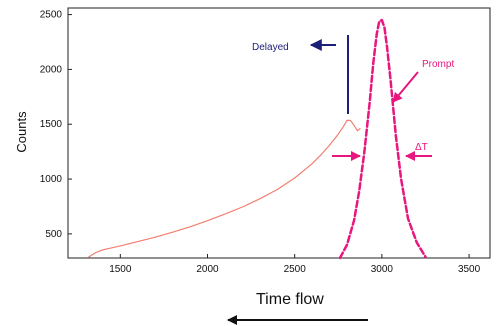 The width and height of the screenshot is (497, 326). I want to click on time-flow-label: Time flow, so click(290, 299).